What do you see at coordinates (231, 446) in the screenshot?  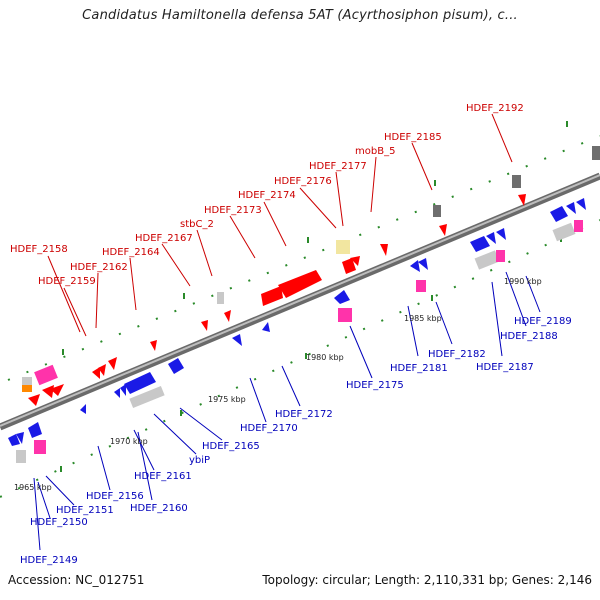 I see `gene-label: HDEF_2165` at bounding box center [231, 446].